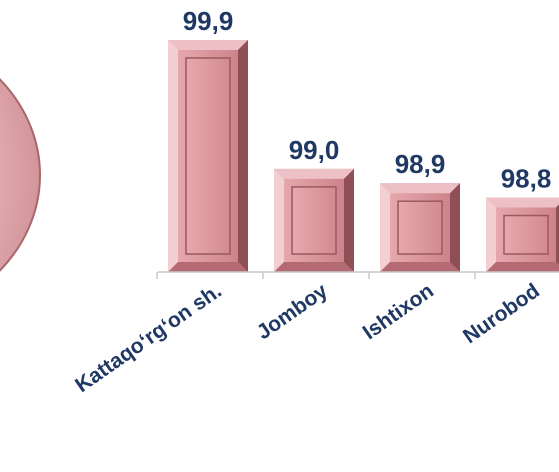  I want to click on value-label: 98,9, so click(420, 164).